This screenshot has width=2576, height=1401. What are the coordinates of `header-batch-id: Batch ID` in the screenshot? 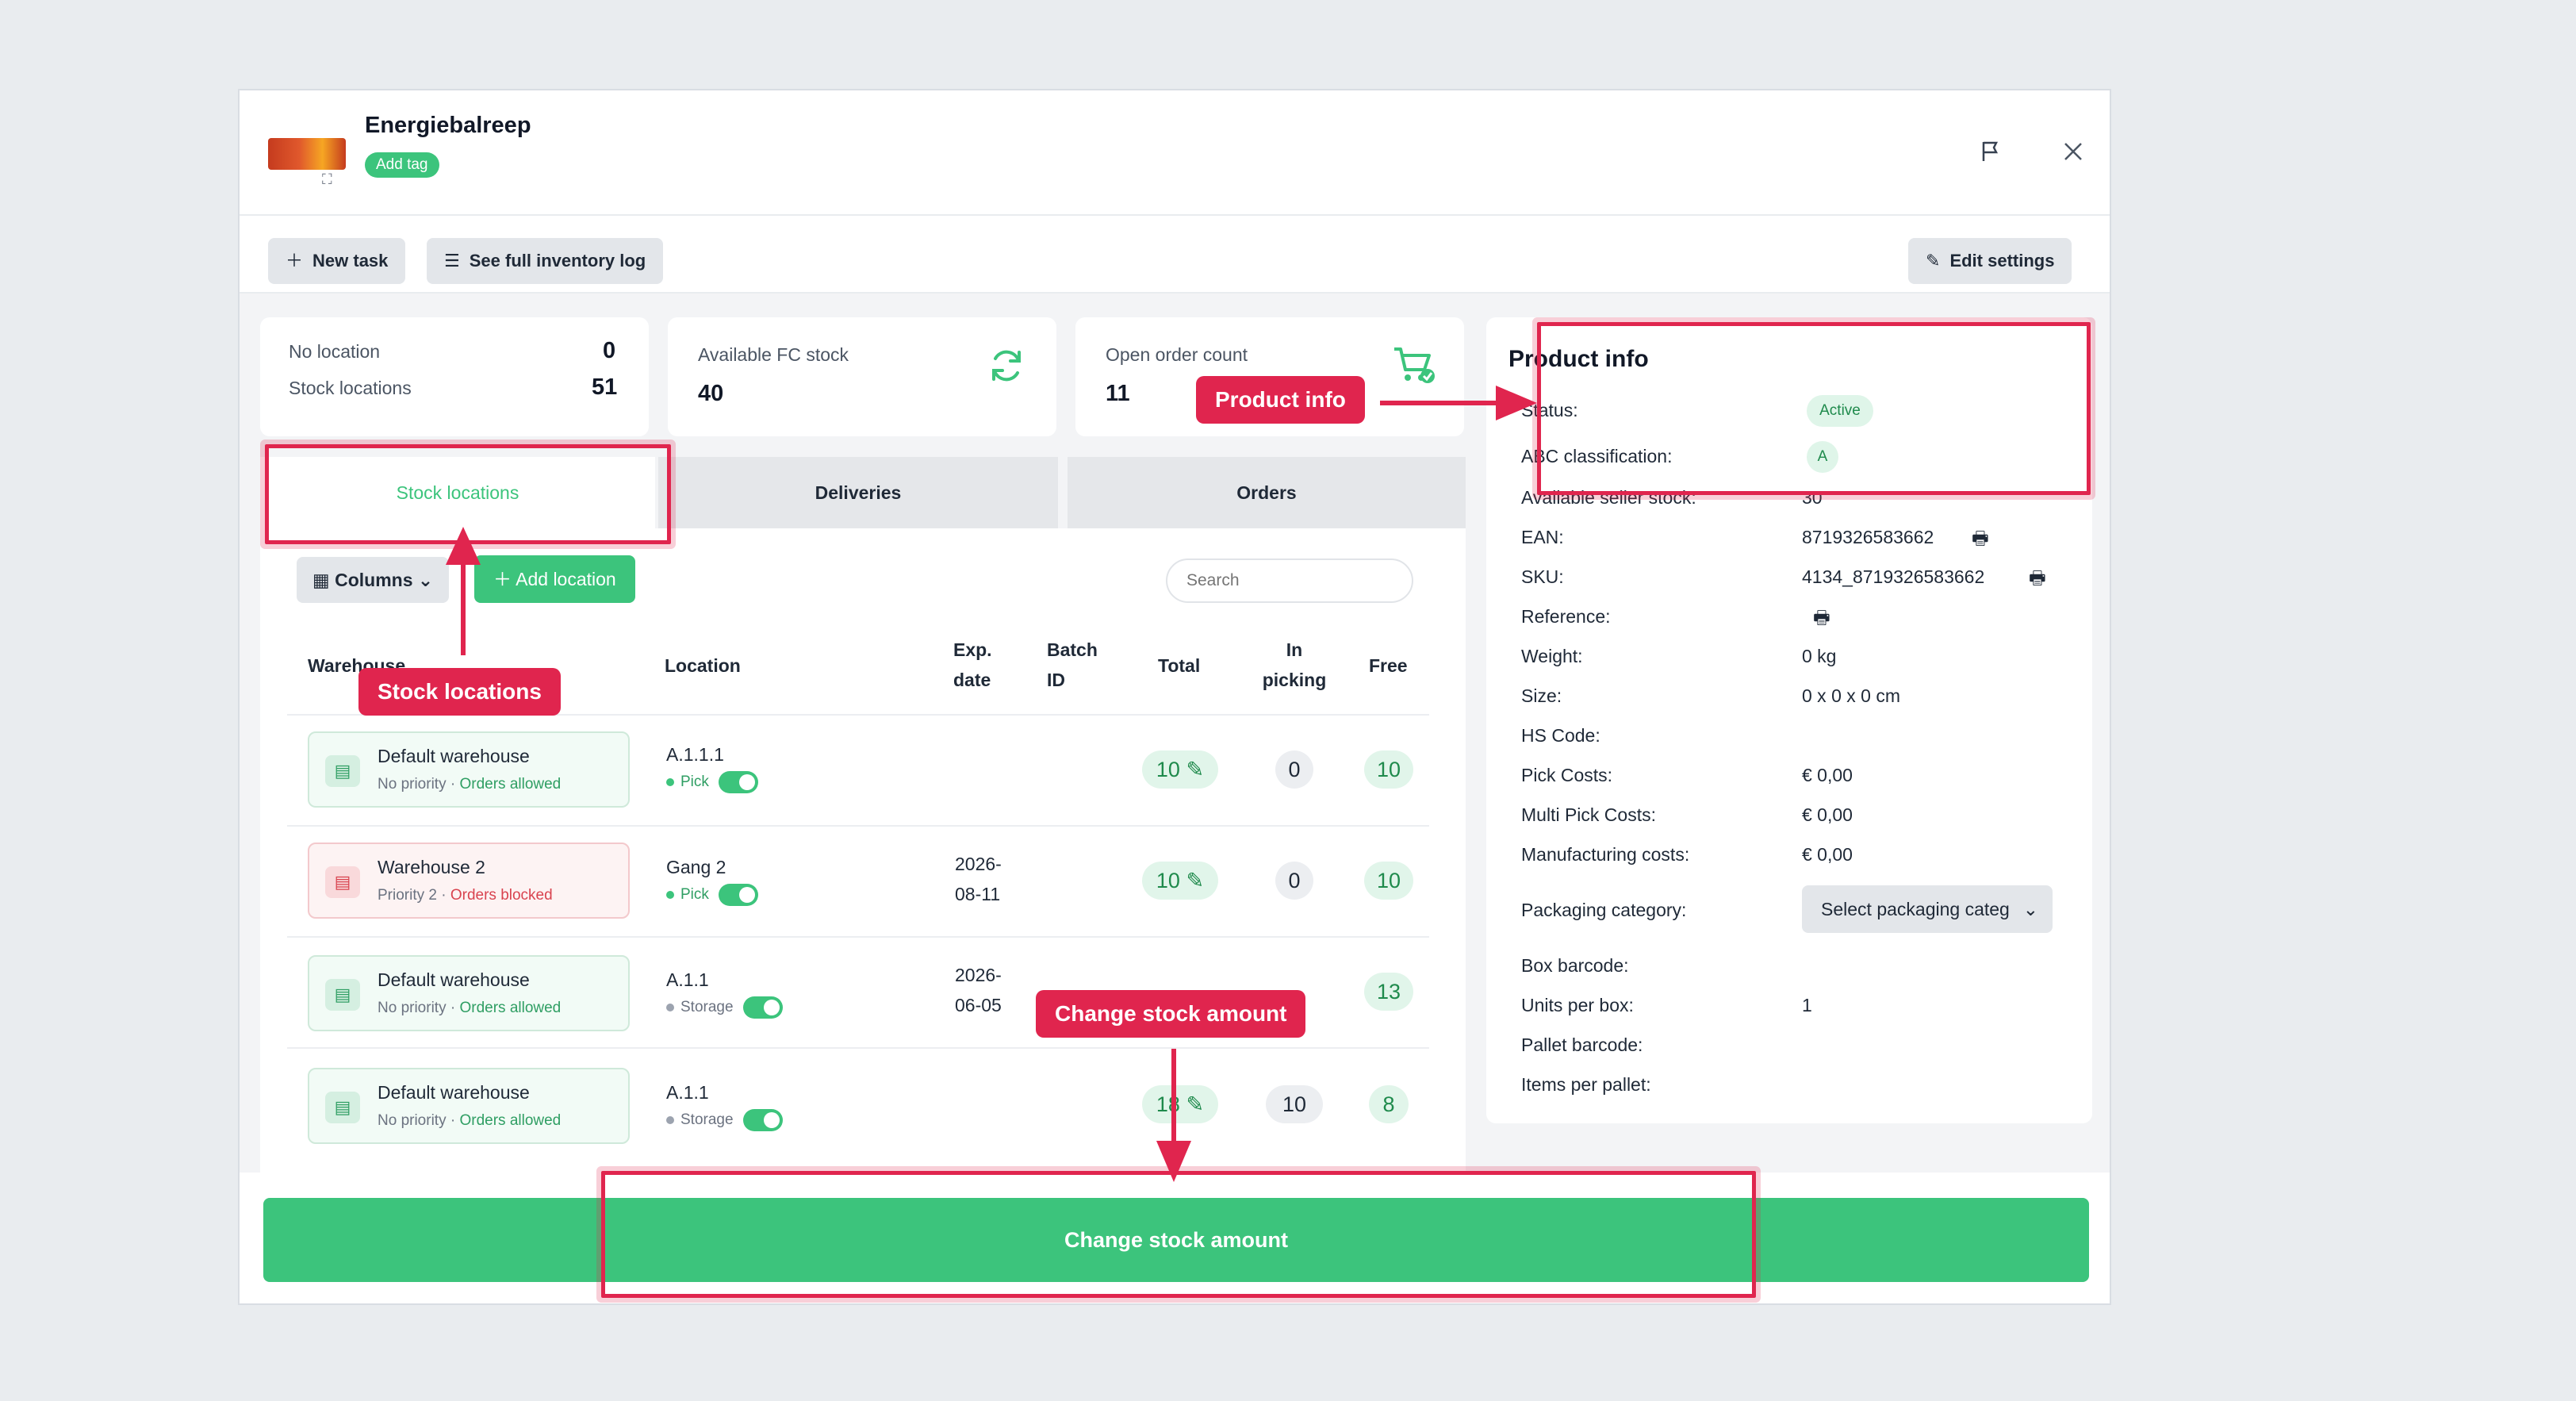 It's located at (1072, 665).